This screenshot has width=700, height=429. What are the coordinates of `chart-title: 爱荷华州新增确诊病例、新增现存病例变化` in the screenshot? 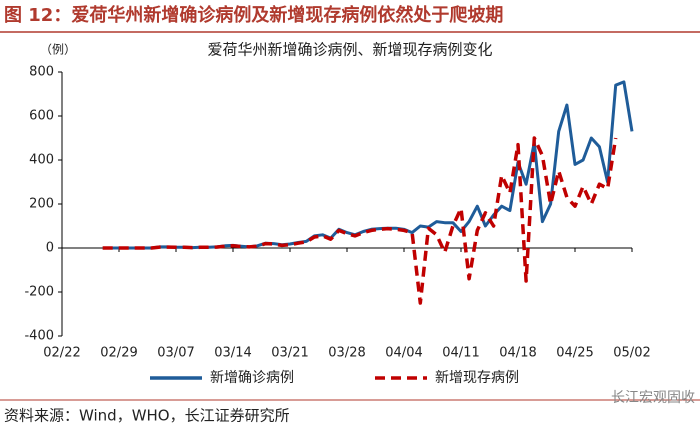 It's located at (349, 50).